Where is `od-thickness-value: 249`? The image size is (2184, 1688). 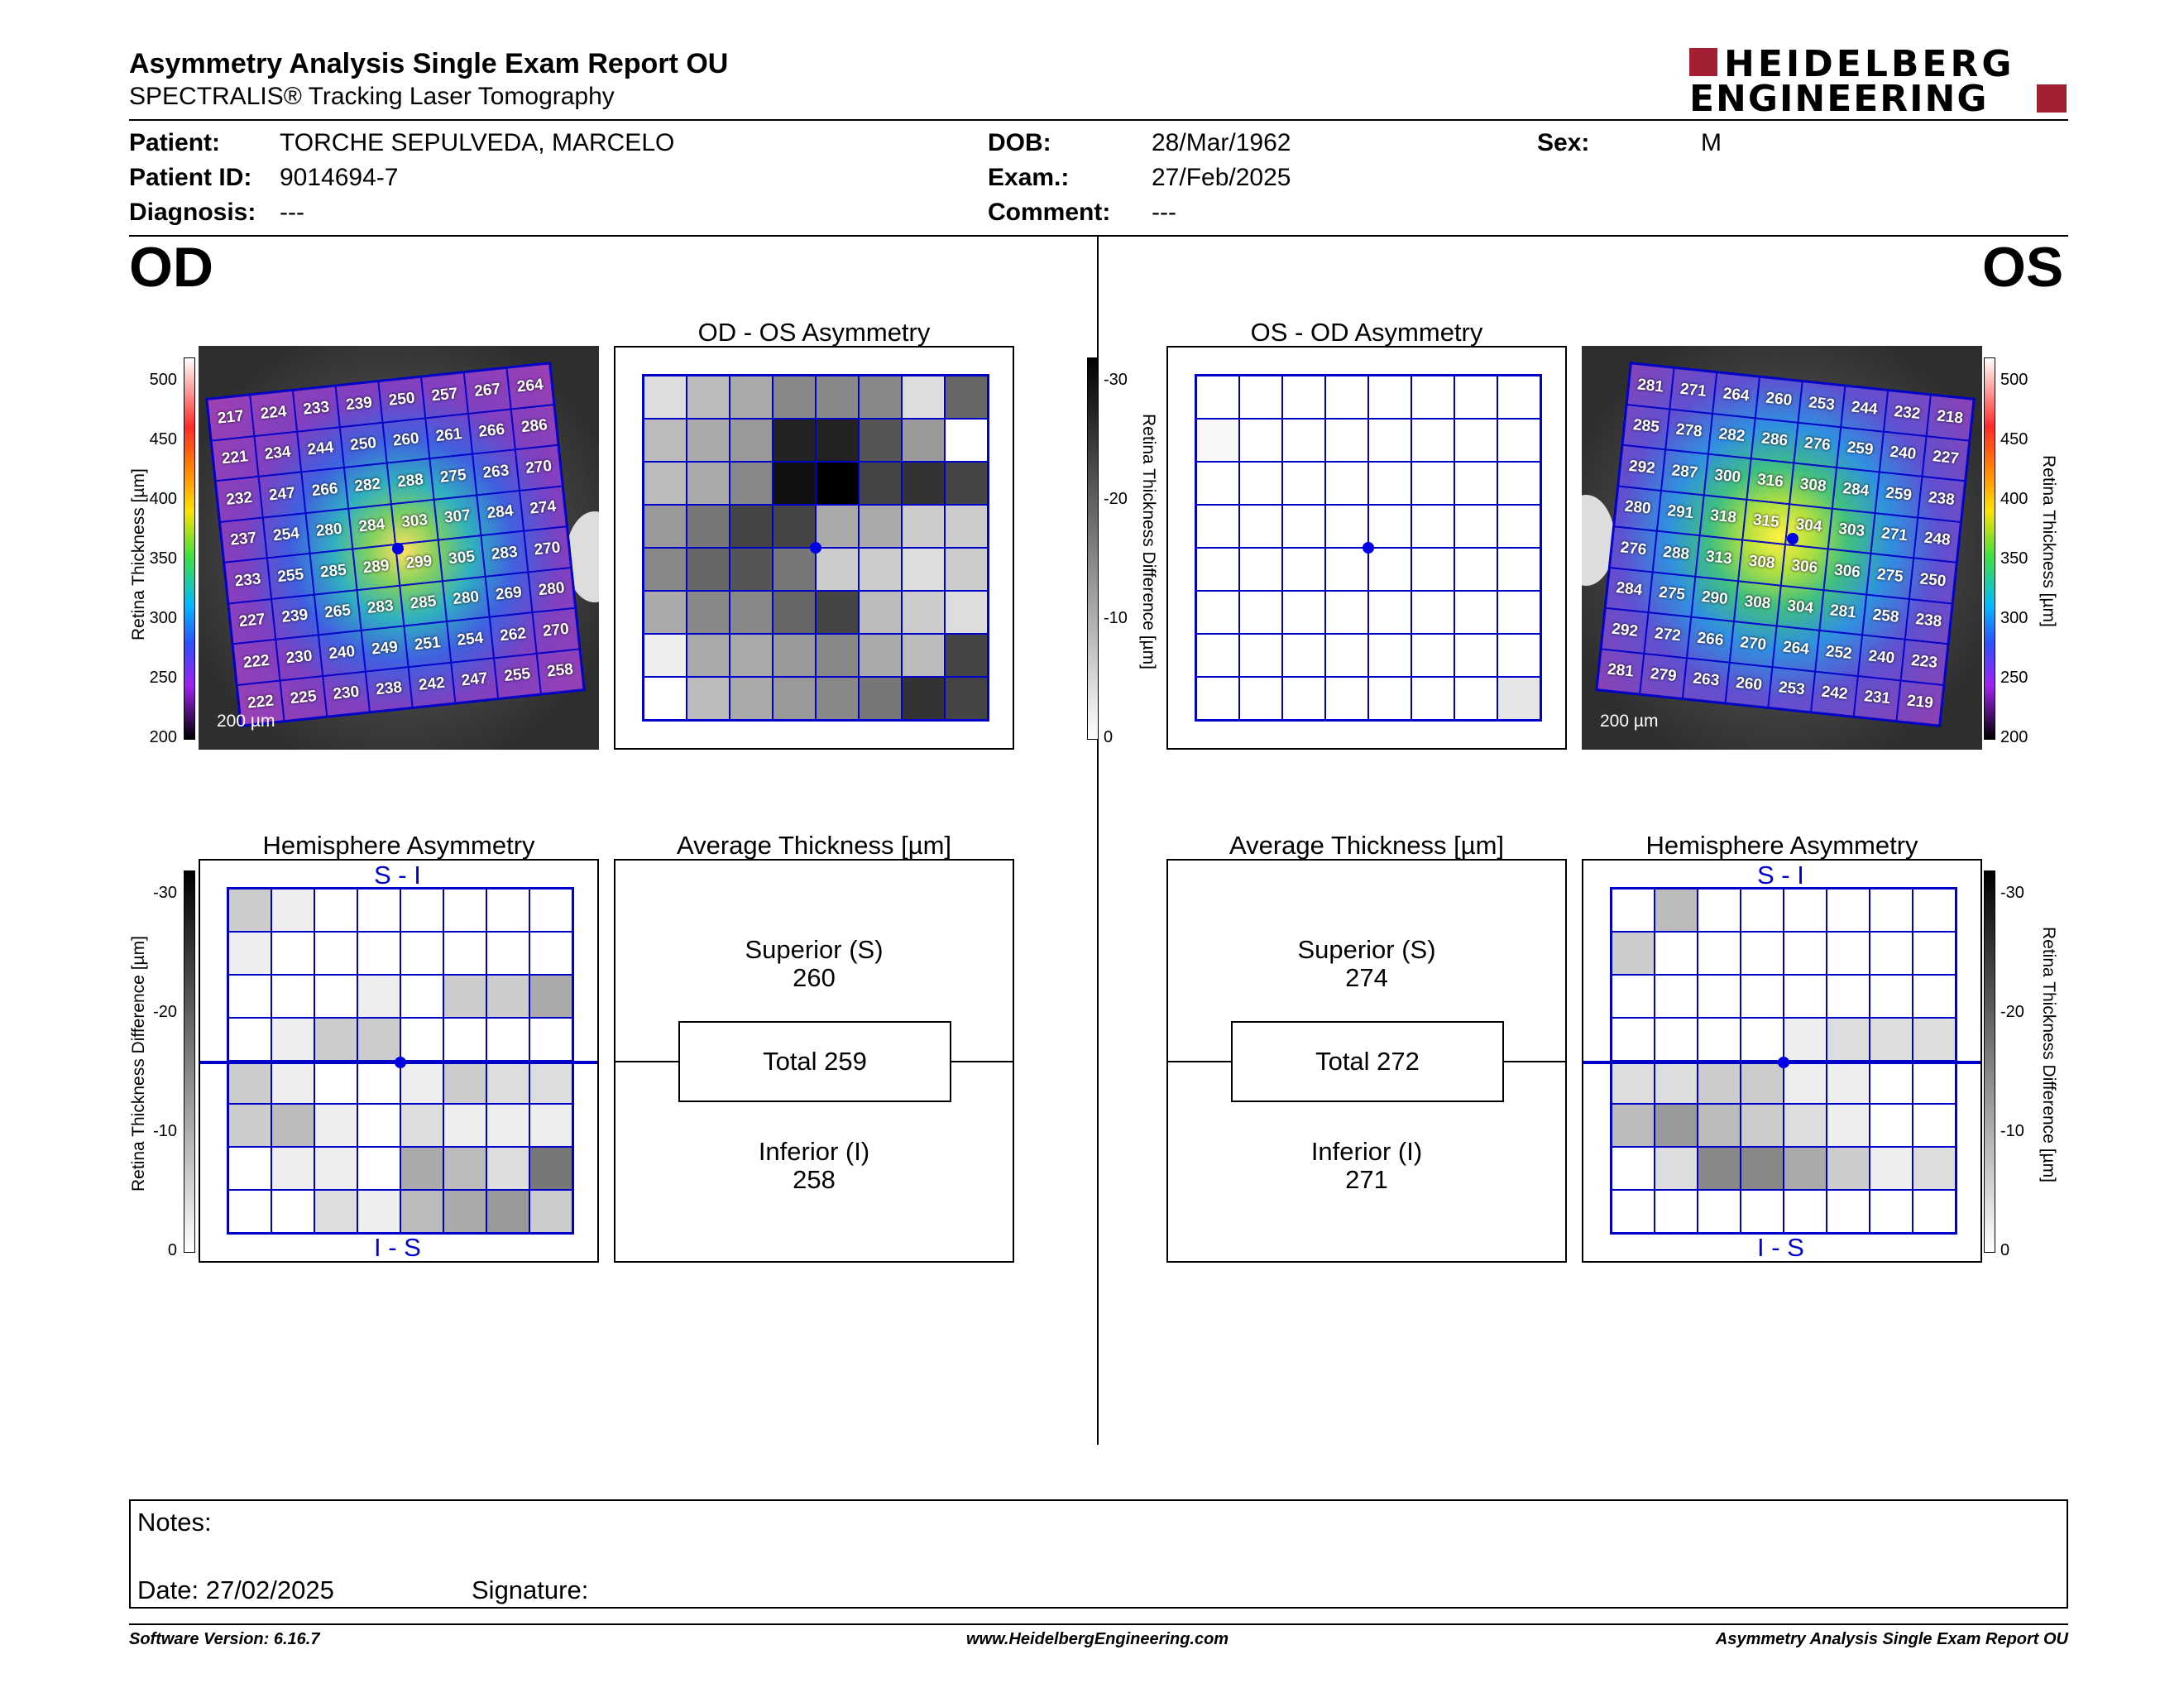
od-thickness-value: 249 is located at coordinates (385, 649).